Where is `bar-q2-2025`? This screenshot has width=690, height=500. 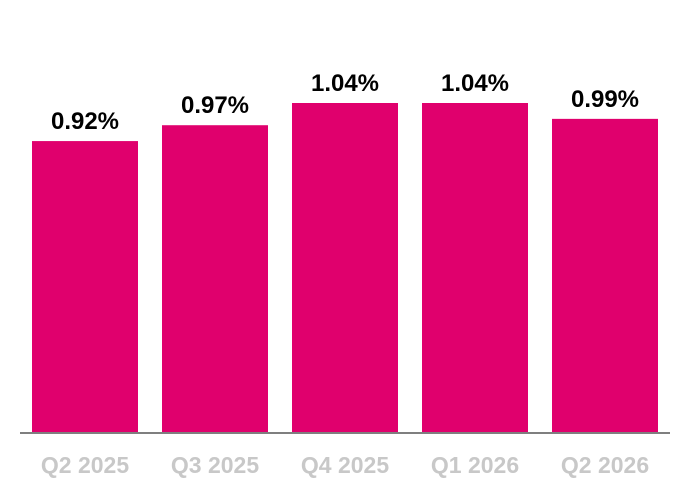
bar-q2-2025 is located at coordinates (85, 287).